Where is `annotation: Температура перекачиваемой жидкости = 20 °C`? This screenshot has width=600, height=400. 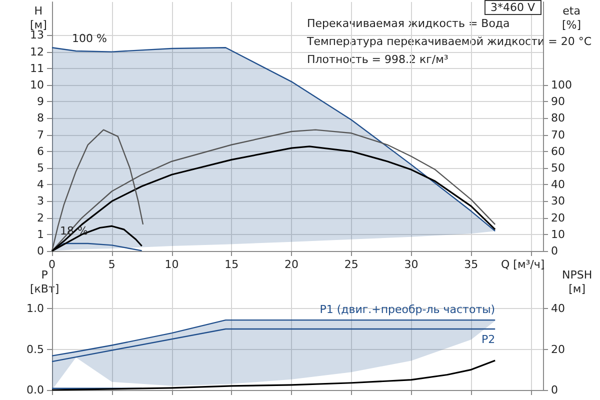
annotation: Температура перекачиваемой жидкости = 20 °C is located at coordinates (449, 41).